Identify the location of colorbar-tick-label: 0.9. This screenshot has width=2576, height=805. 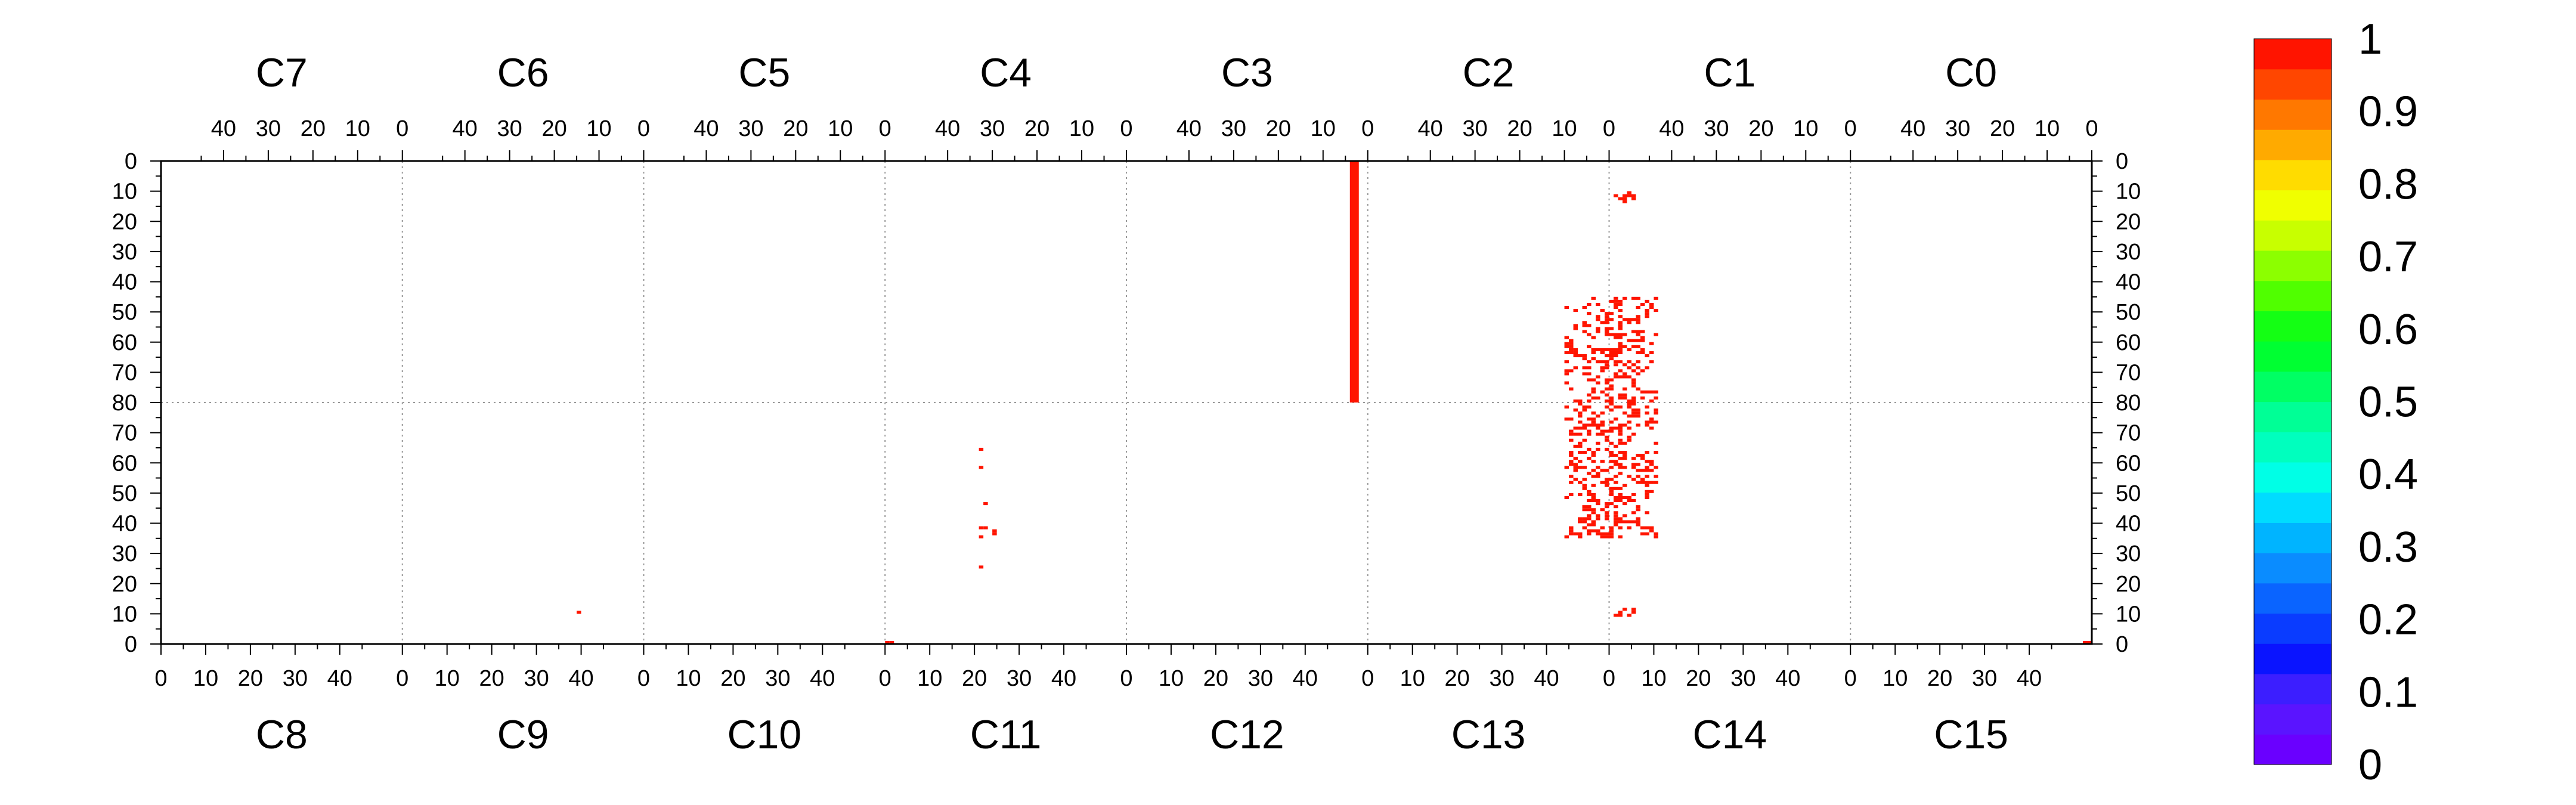
(2388, 112).